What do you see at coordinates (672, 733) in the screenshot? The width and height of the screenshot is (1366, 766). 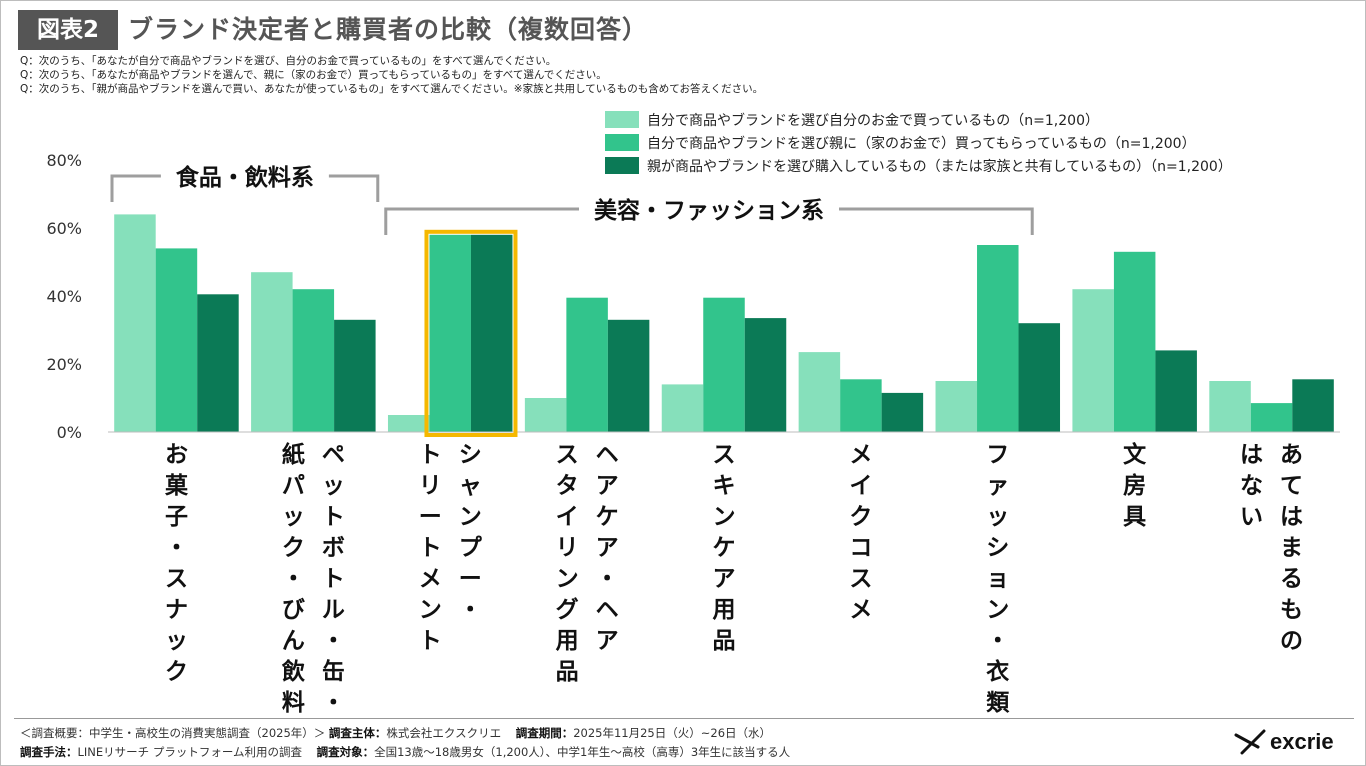 I see `footer-period: 2025年11月25日（火）~26日（水）` at bounding box center [672, 733].